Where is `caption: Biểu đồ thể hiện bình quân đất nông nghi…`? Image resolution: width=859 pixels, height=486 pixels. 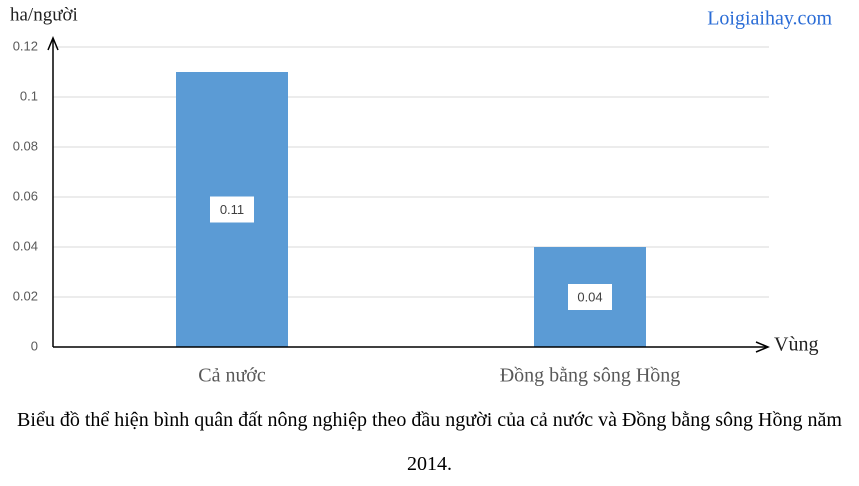
caption: Biểu đồ thể hiện bình quân đất nông nghi… is located at coordinates (429, 442).